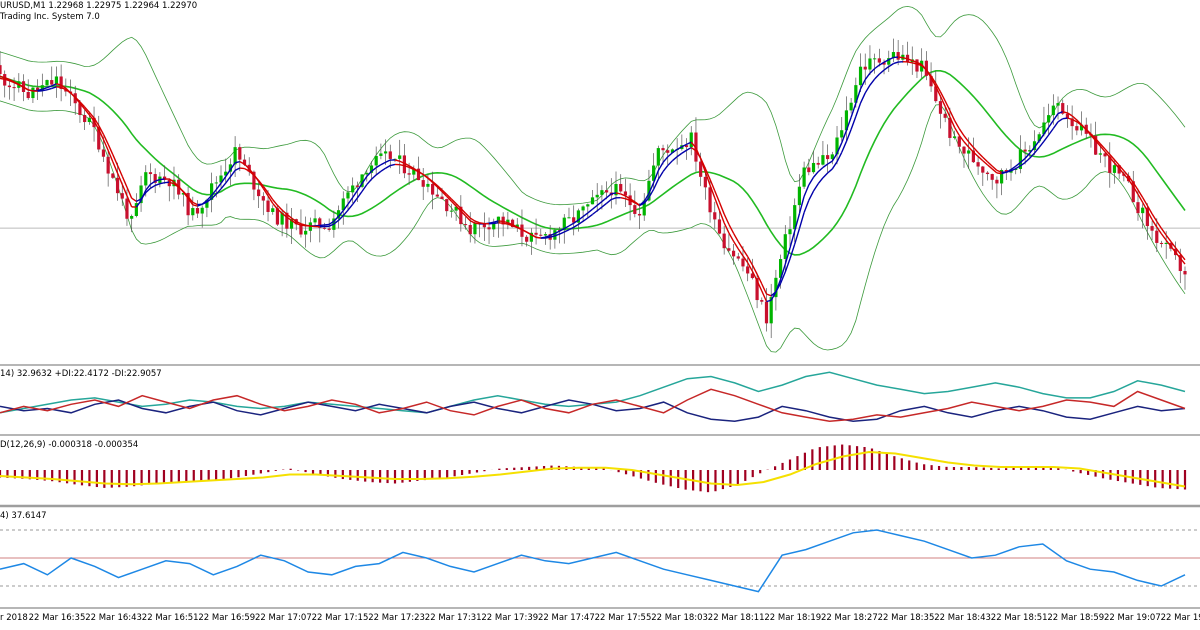  I want to click on time-axis-label: 22 Mar 16:35, so click(57, 618).